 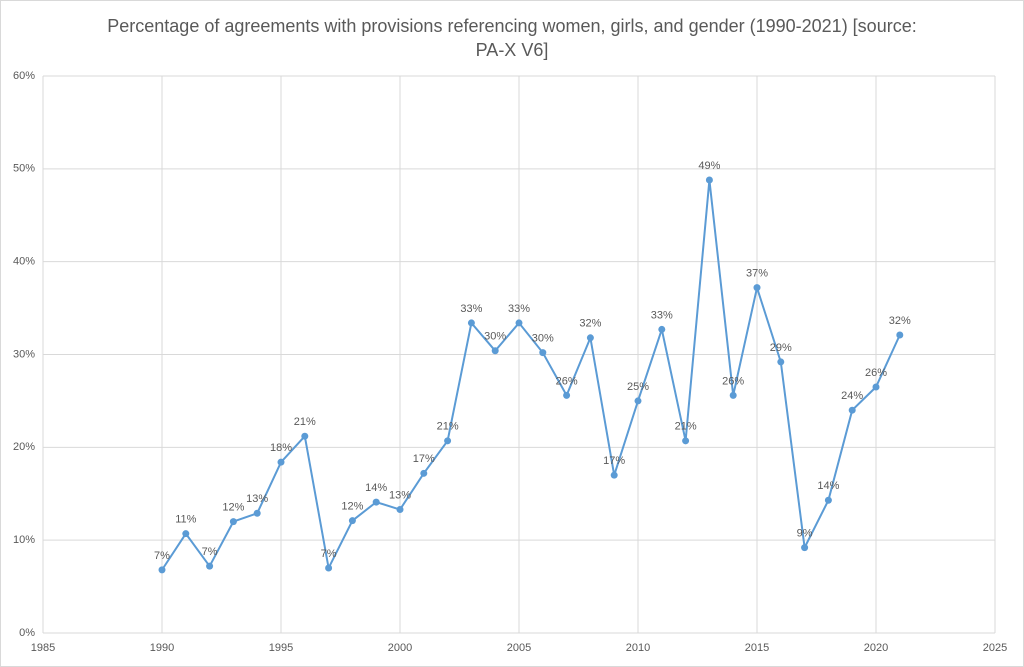 What do you see at coordinates (781, 348) in the screenshot?
I see `data-label: 29%` at bounding box center [781, 348].